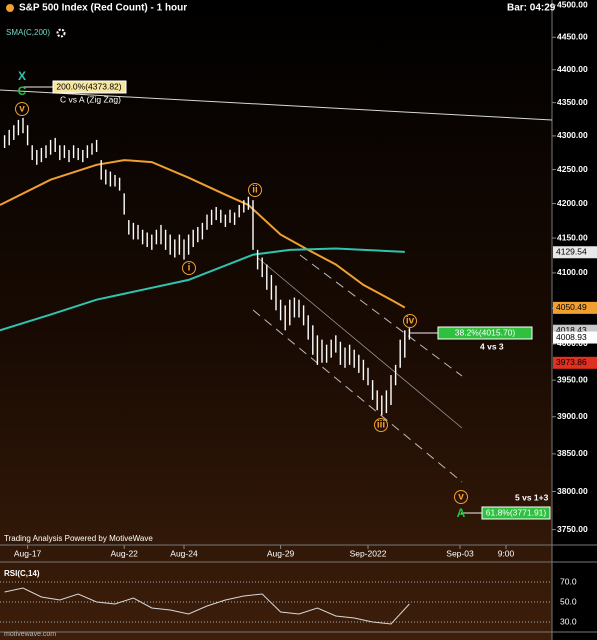  What do you see at coordinates (22, 91) in the screenshot?
I see `wave-label: C` at bounding box center [22, 91].